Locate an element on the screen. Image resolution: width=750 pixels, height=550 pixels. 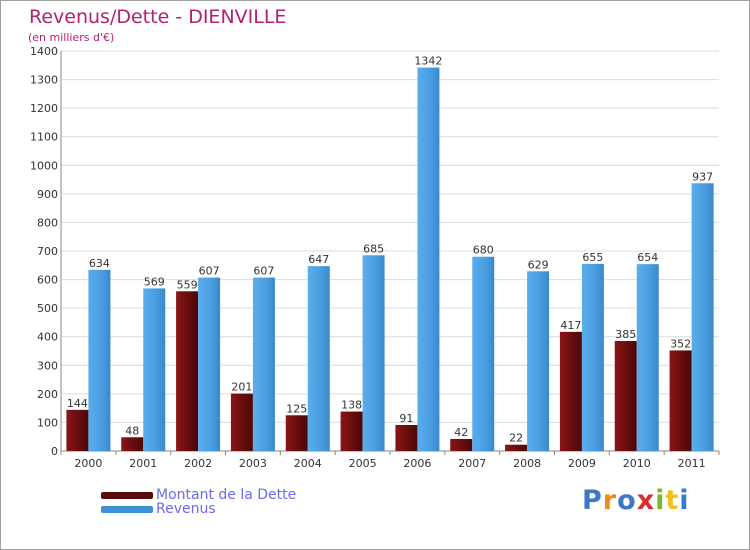
x-tick-label: 2003 is located at coordinates (253, 463).